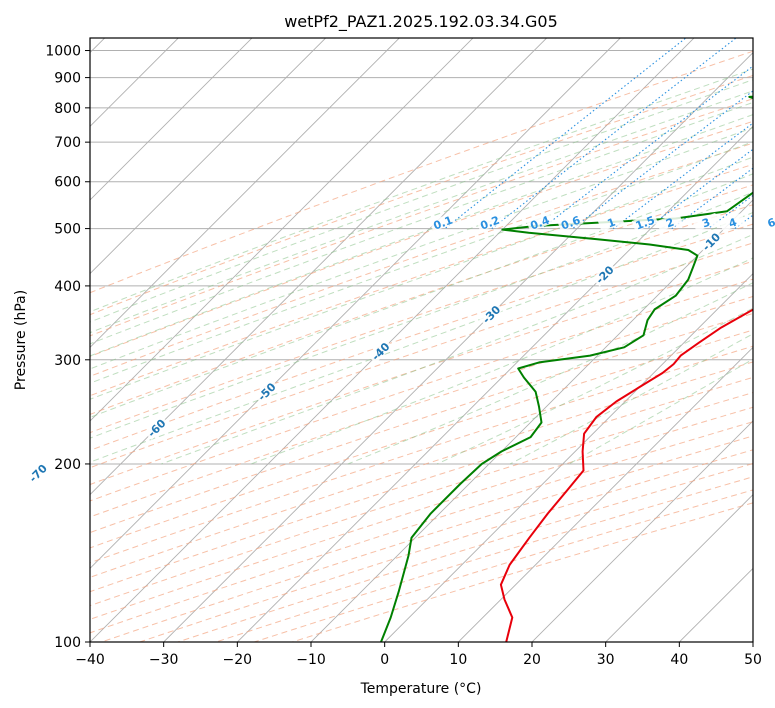 The width and height of the screenshot is (775, 708). Describe the element at coordinates (67, 109) in the screenshot. I see `y-tick-label: 800` at that location.